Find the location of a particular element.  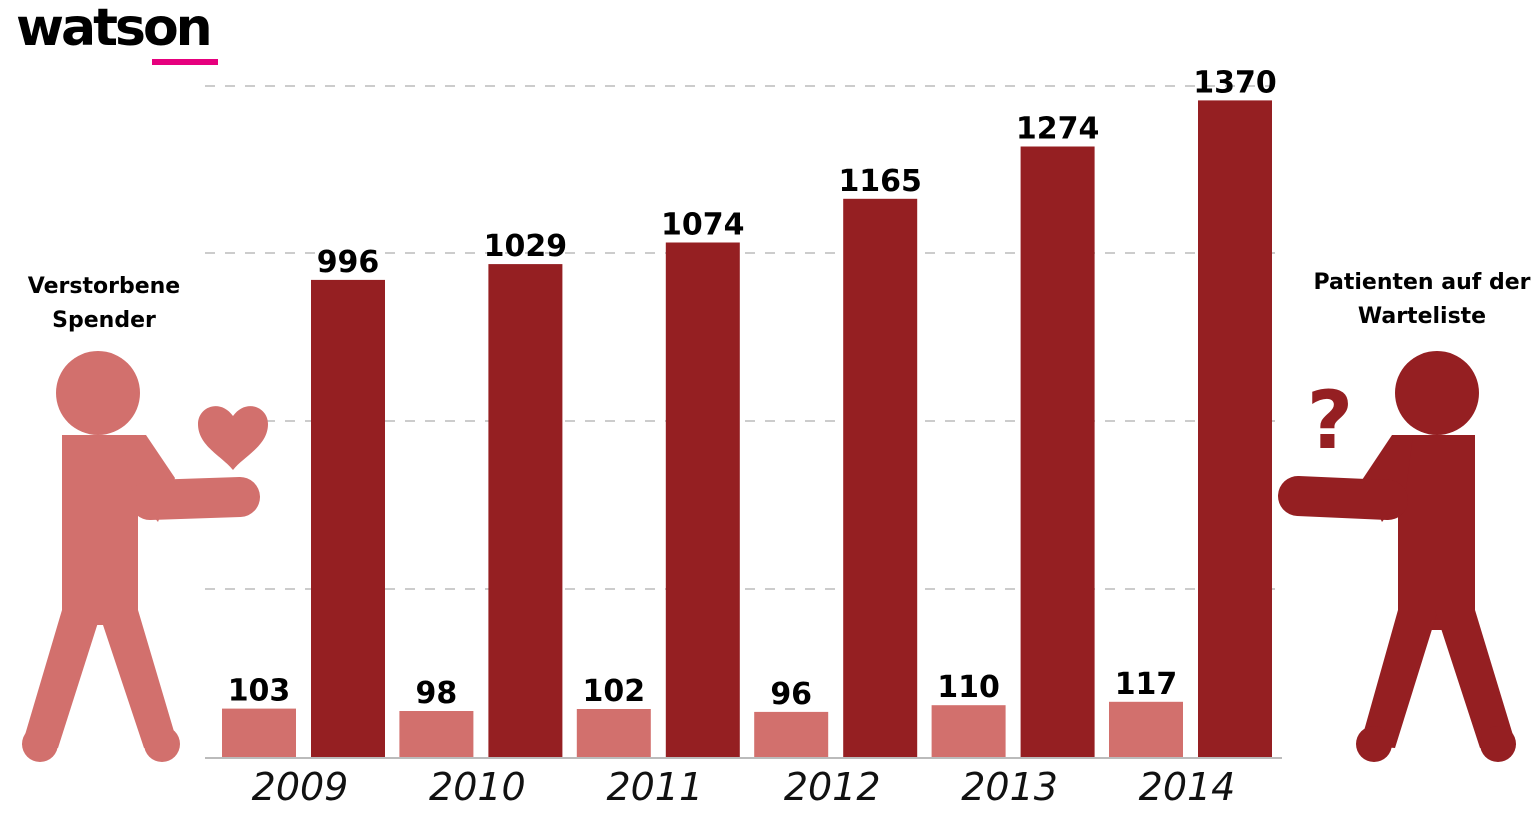

x-tick-2013: 2013 is located at coordinates (1009, 787).